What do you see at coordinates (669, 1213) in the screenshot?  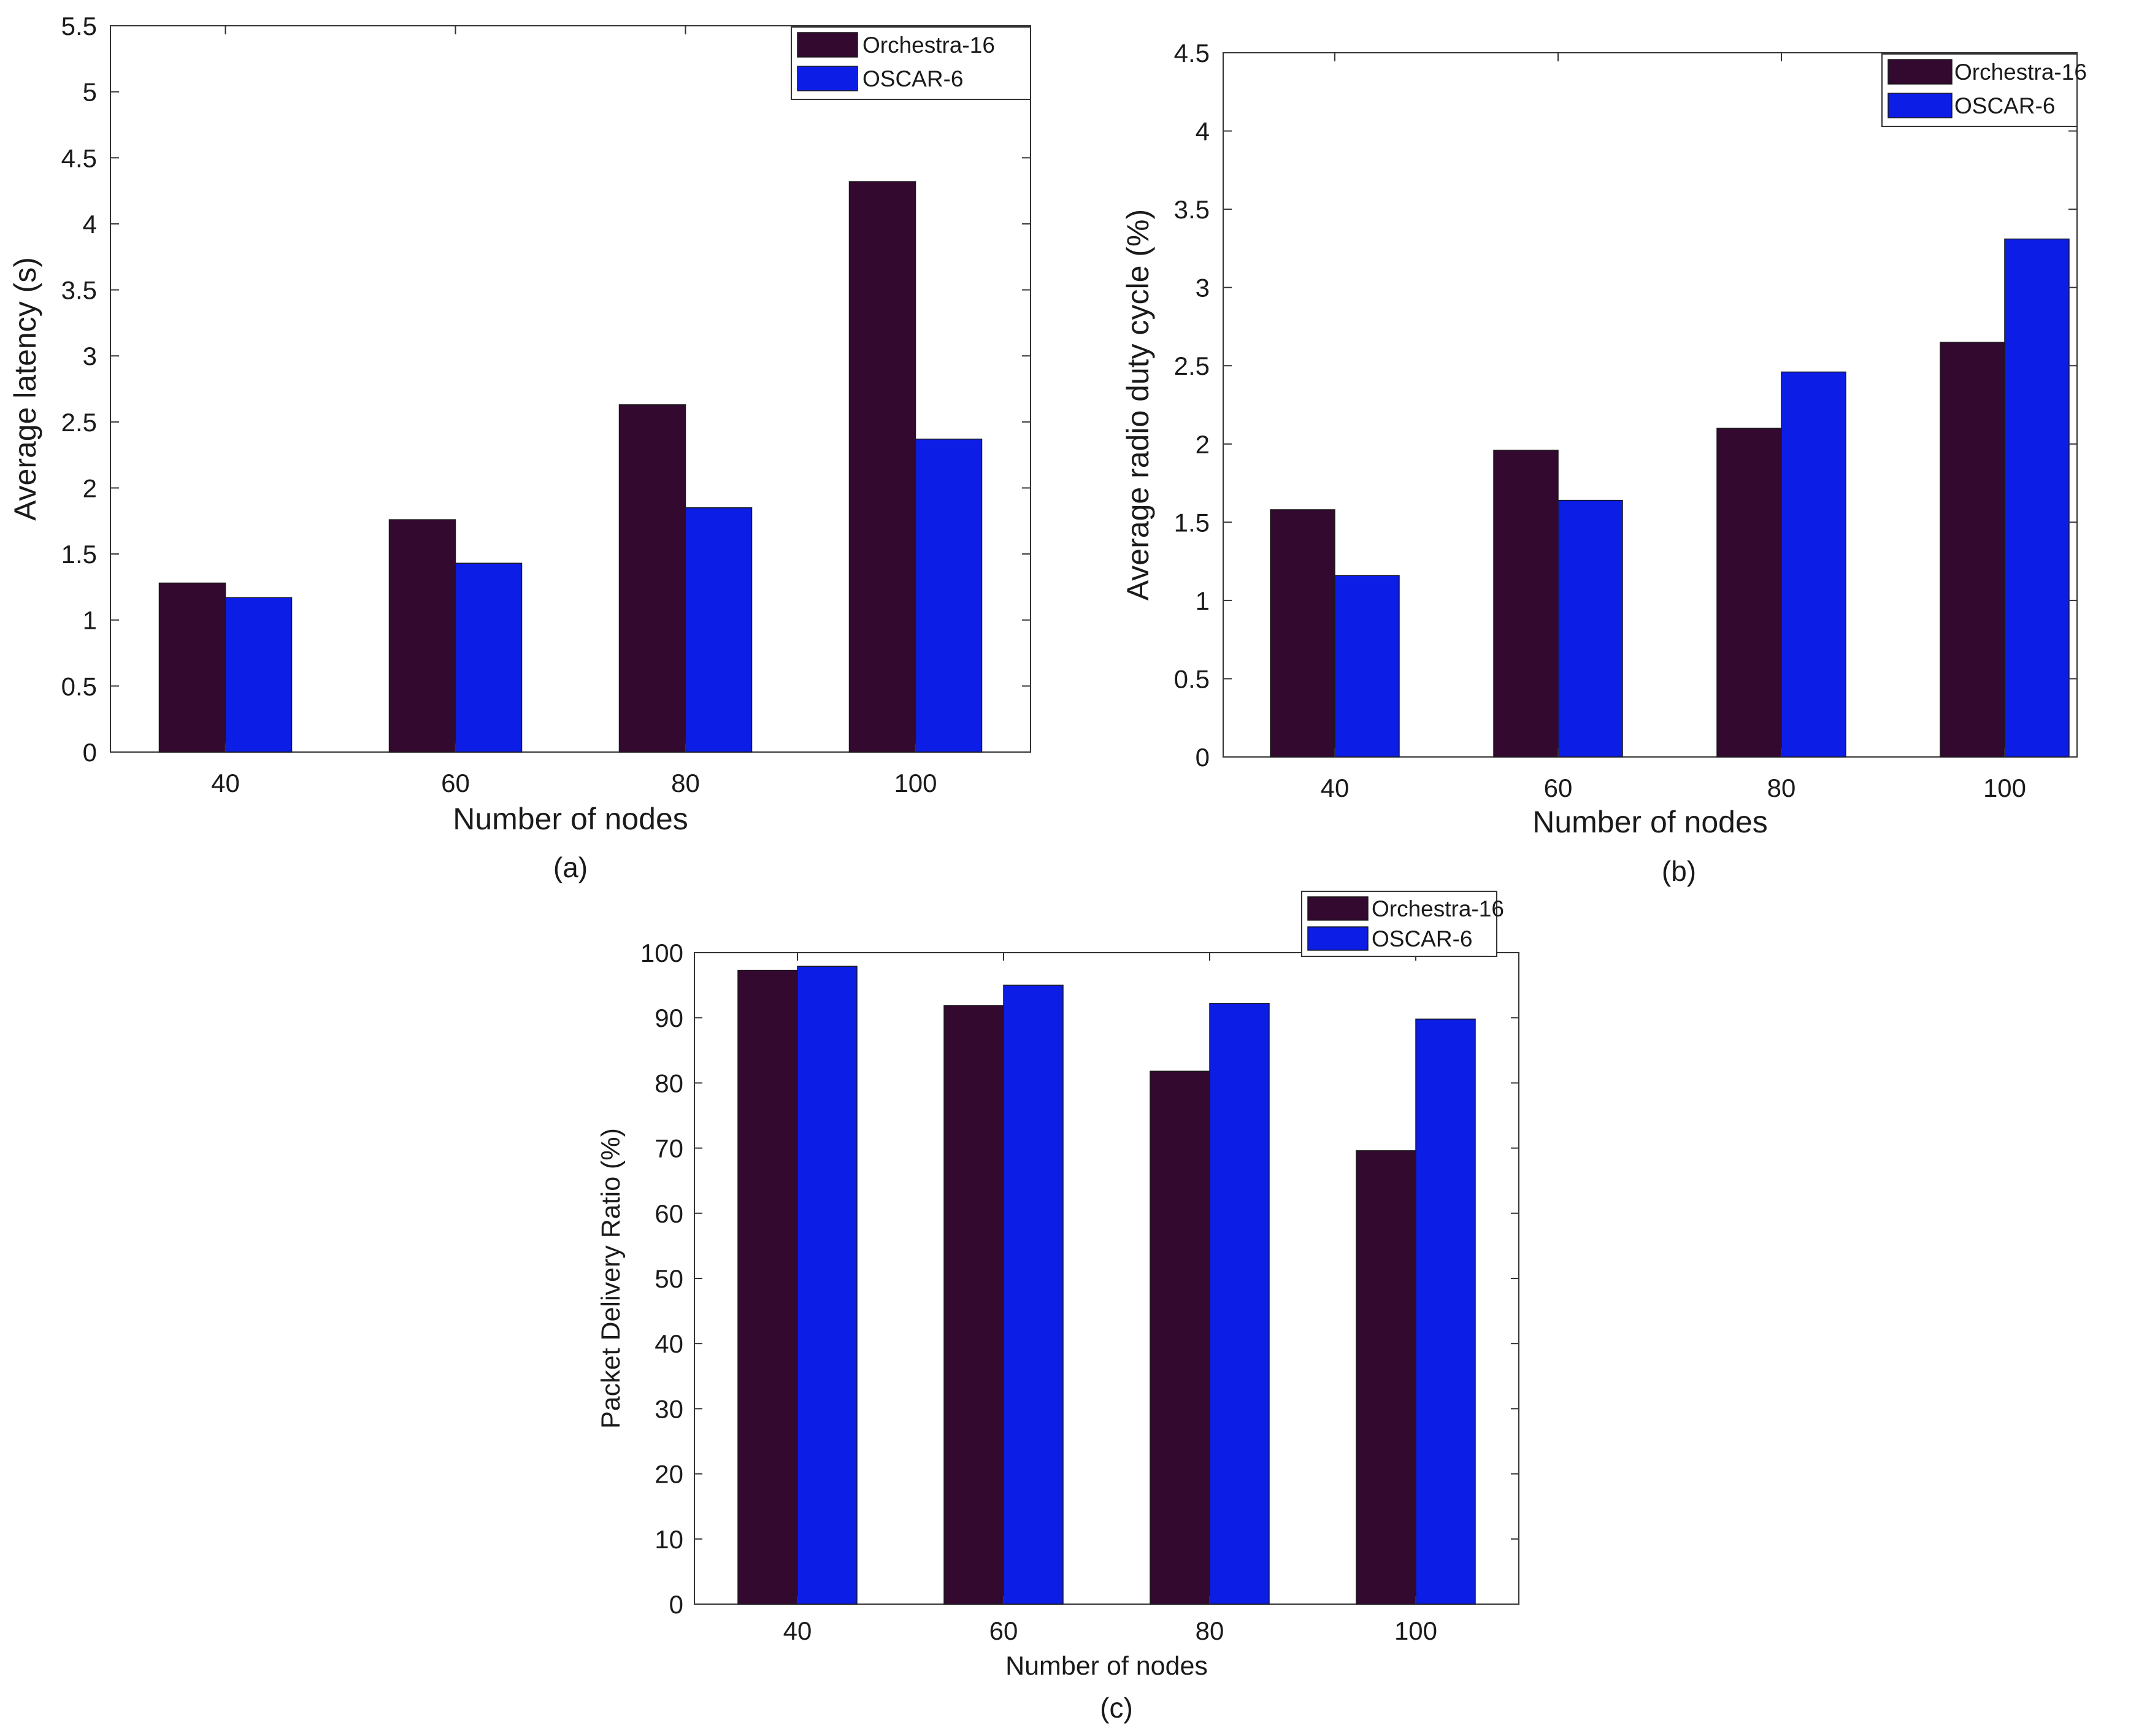 I see `y-tick-label: 60` at bounding box center [669, 1213].